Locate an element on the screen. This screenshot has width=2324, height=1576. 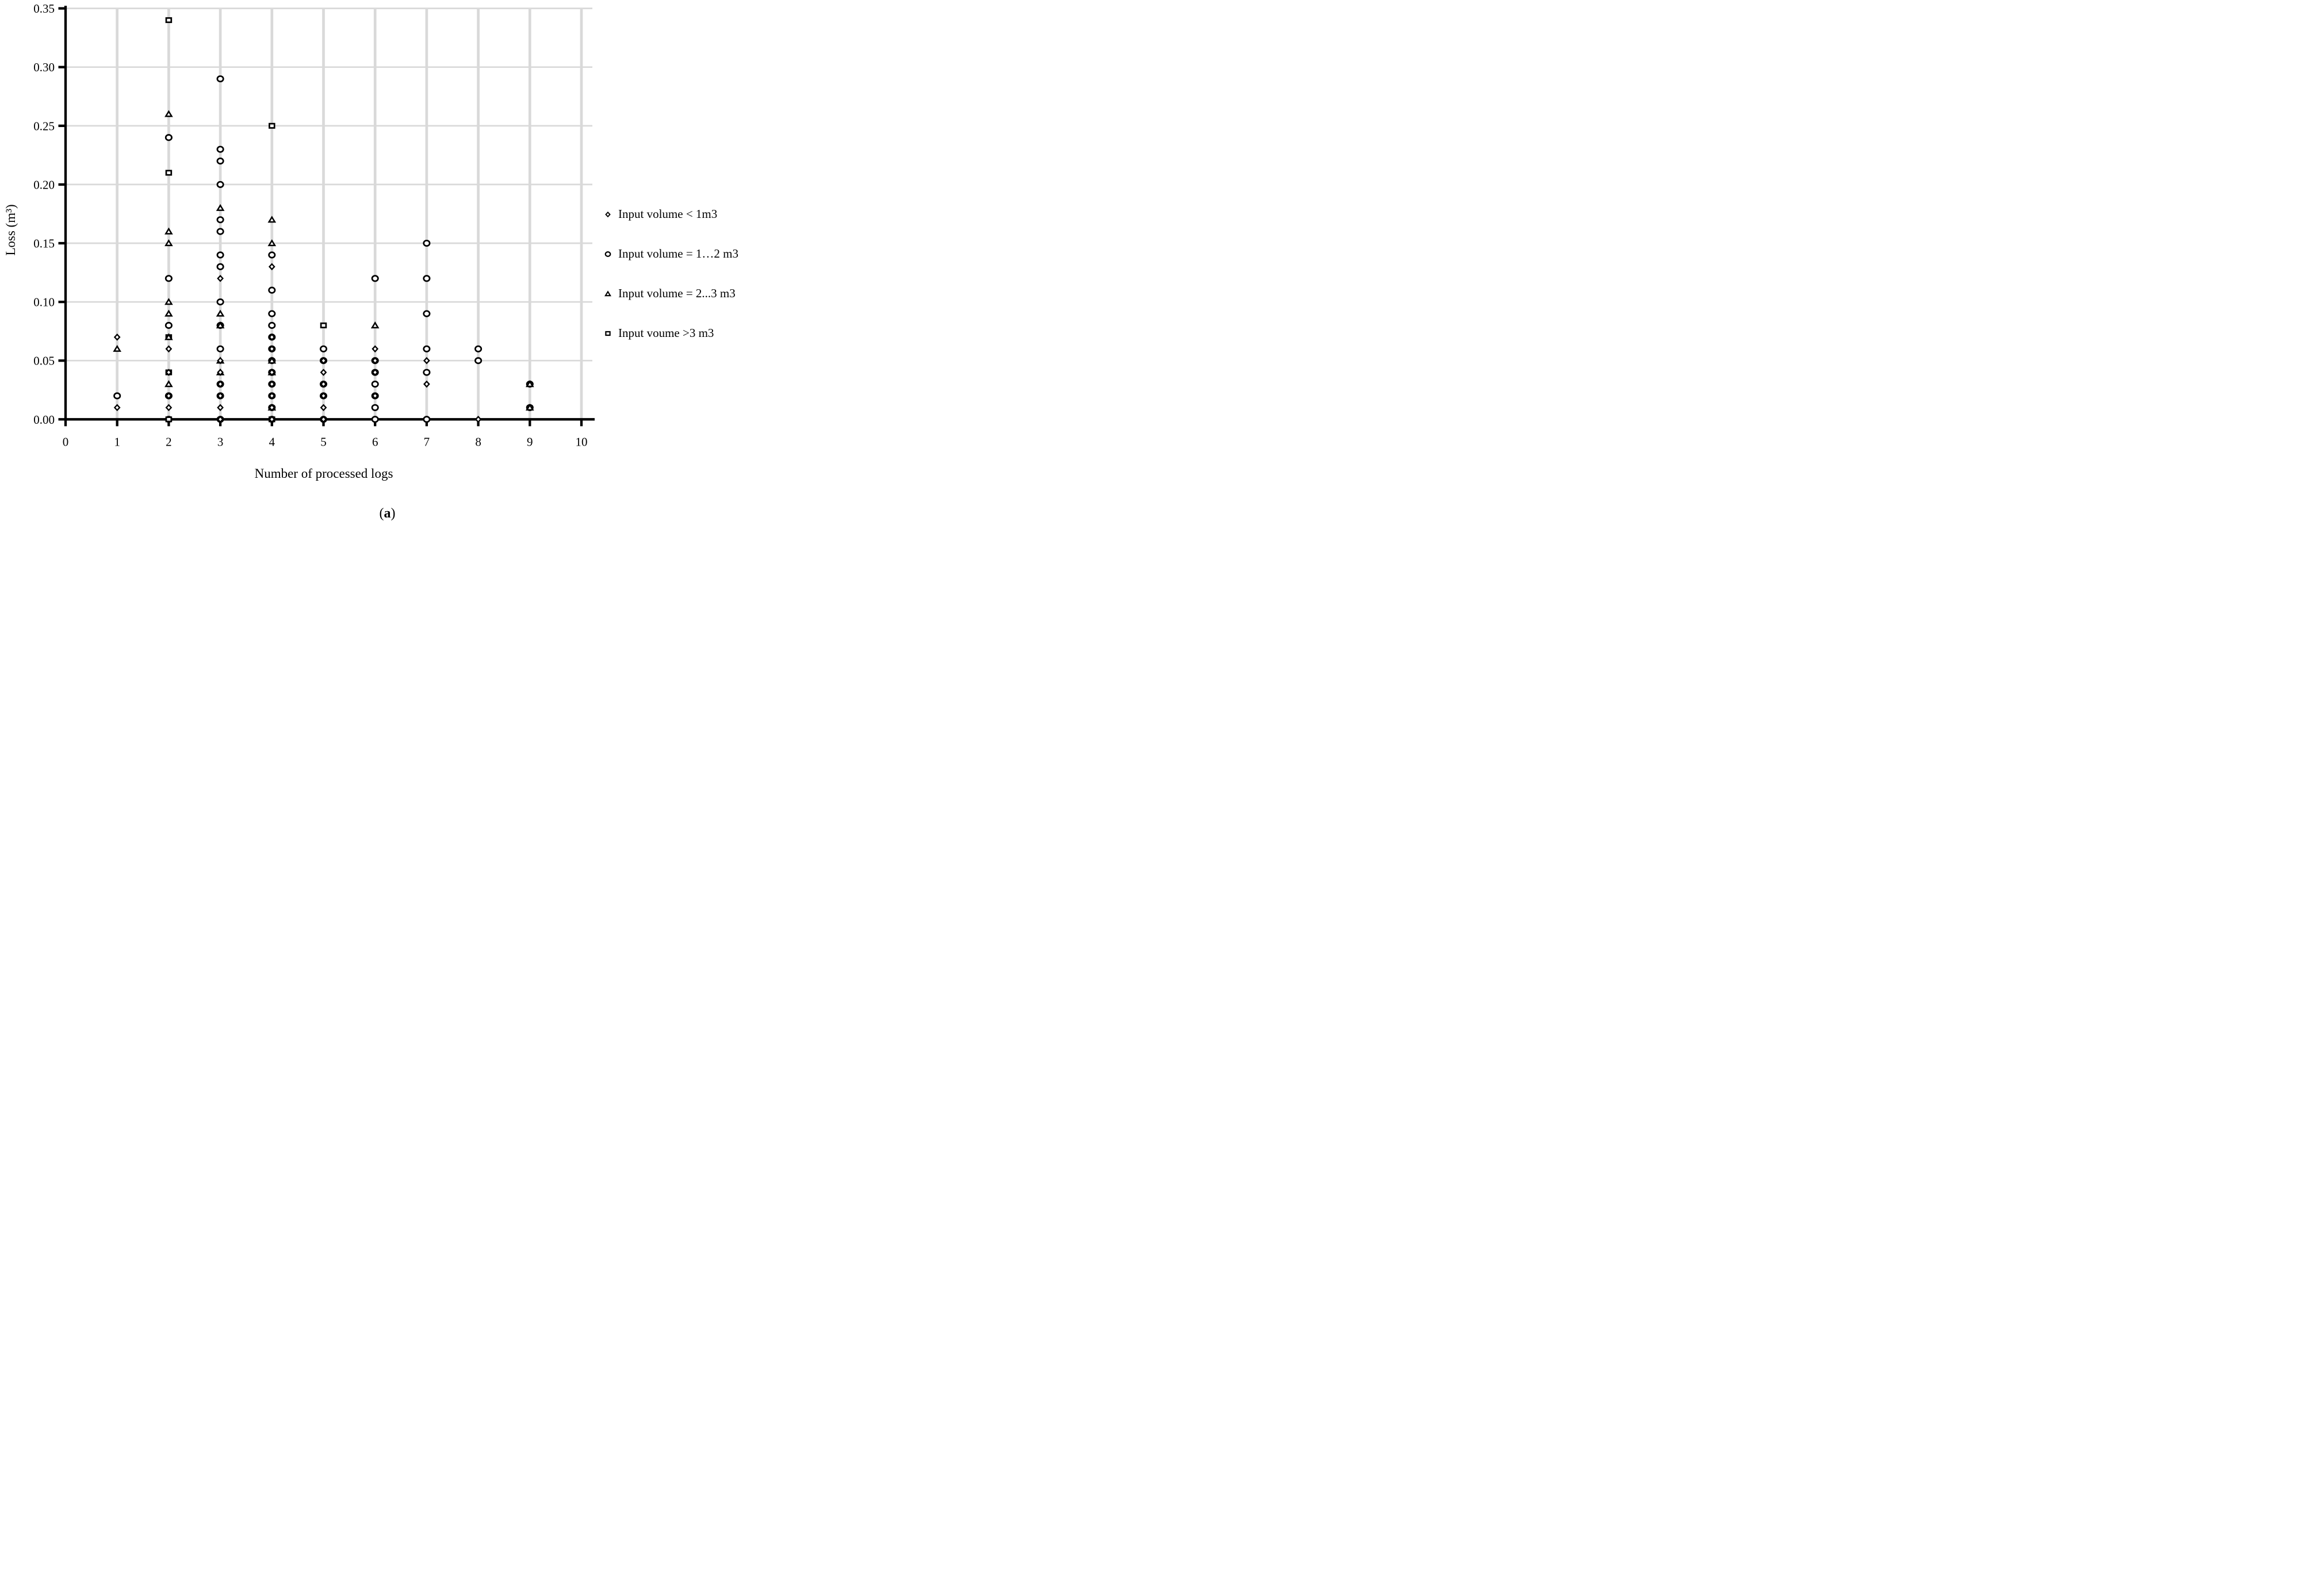
legend-label: Input volume < 1m3 is located at coordinates (668, 214).